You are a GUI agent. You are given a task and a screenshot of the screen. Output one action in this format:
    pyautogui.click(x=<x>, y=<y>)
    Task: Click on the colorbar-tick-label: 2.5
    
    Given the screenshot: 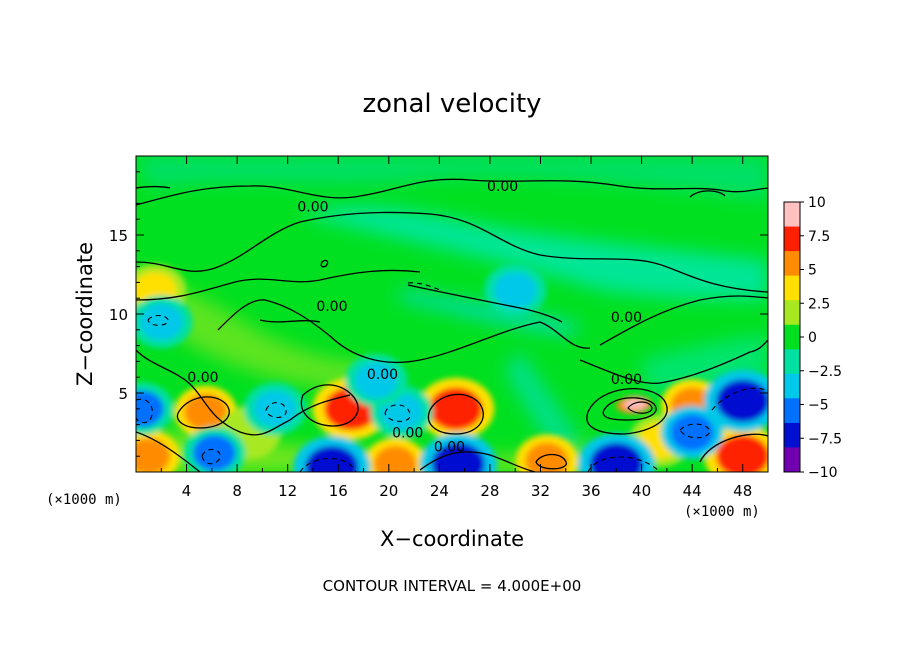 What is the action you would take?
    pyautogui.click(x=819, y=304)
    